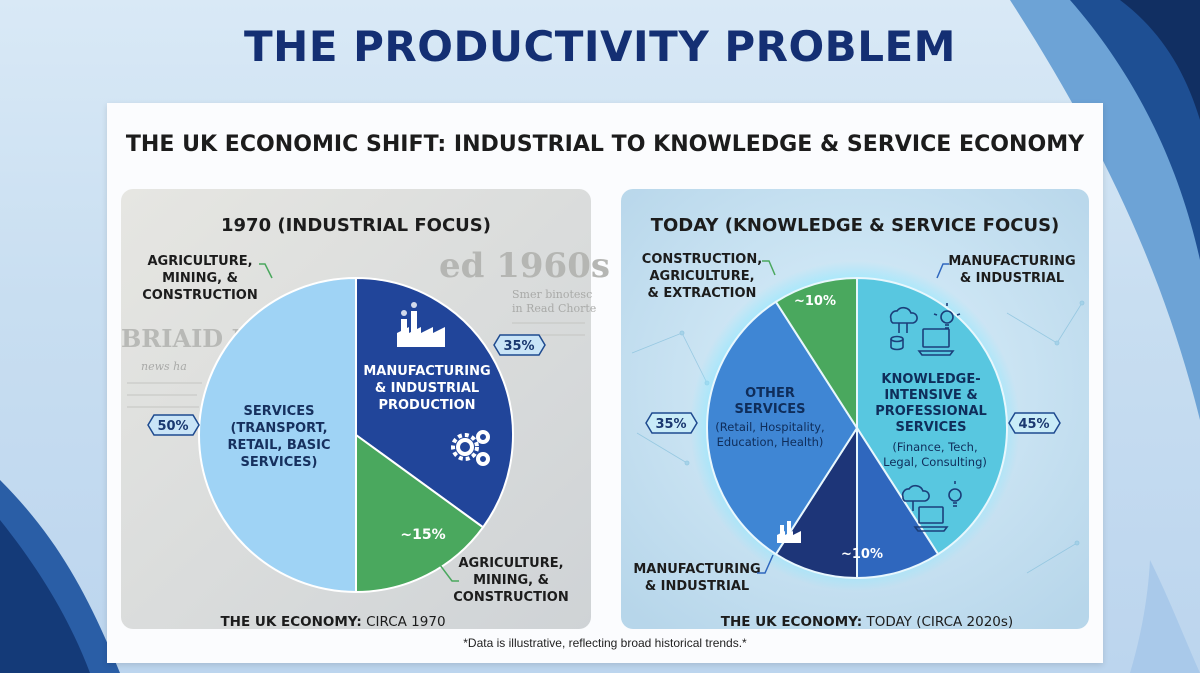 This screenshot has height=673, width=1200. What do you see at coordinates (815, 301) in the screenshot?
I see `right-slice-value-construction: ~10%` at bounding box center [815, 301].